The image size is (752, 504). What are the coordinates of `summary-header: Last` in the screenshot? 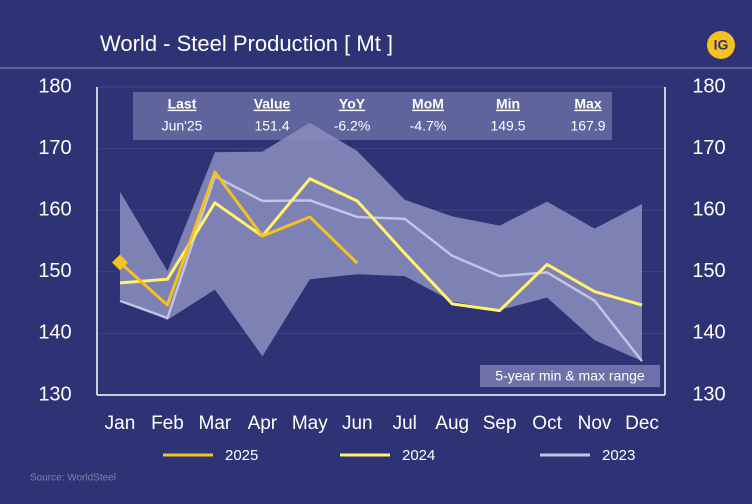 It's located at (182, 104).